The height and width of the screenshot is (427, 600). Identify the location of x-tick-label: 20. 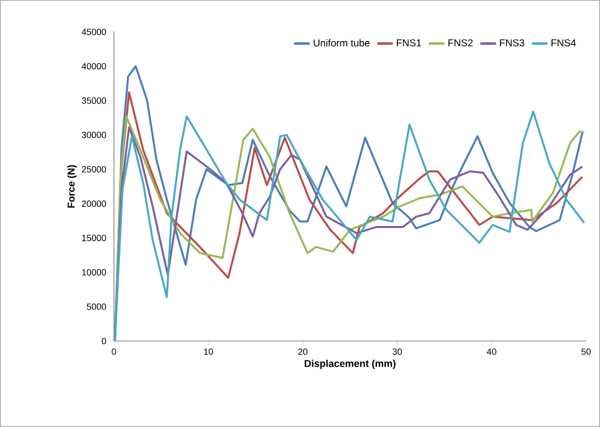
(303, 351).